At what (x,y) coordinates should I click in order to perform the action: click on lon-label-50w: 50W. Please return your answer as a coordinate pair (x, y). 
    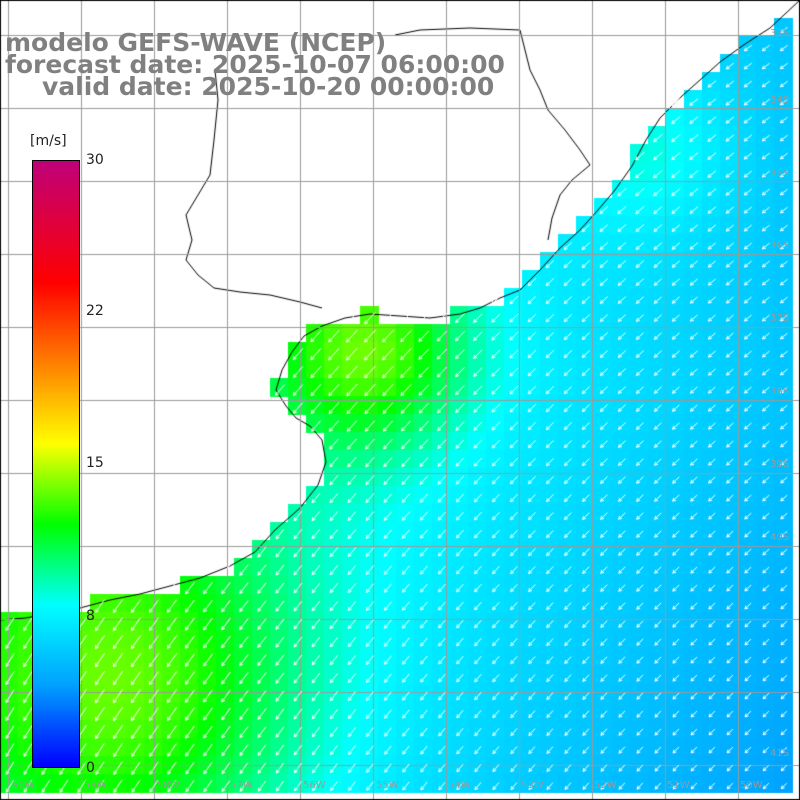
    Looking at the image, I should click on (751, 785).